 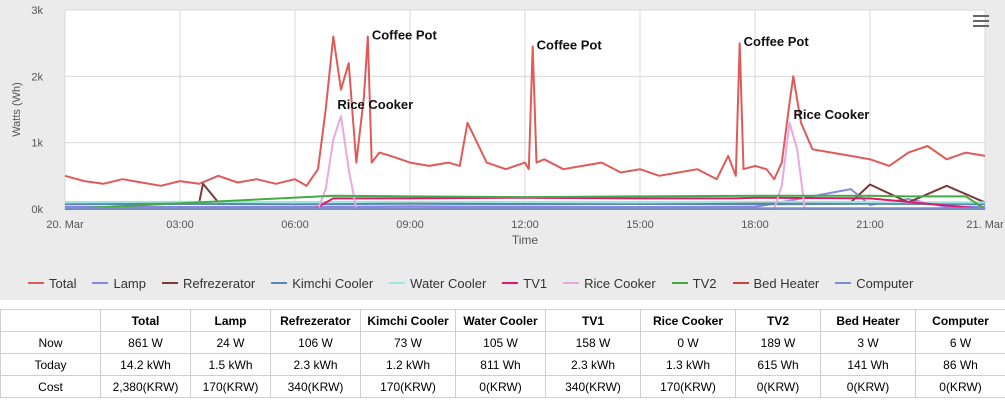 What do you see at coordinates (960, 320) in the screenshot?
I see `table-header-cell: Computer` at bounding box center [960, 320].